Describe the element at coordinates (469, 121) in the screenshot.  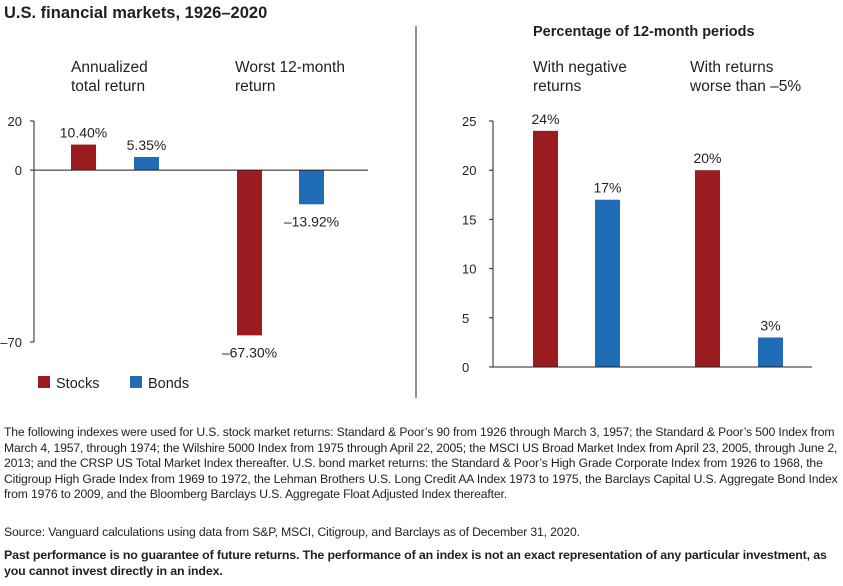
I see `y-tick-label: 25` at that location.